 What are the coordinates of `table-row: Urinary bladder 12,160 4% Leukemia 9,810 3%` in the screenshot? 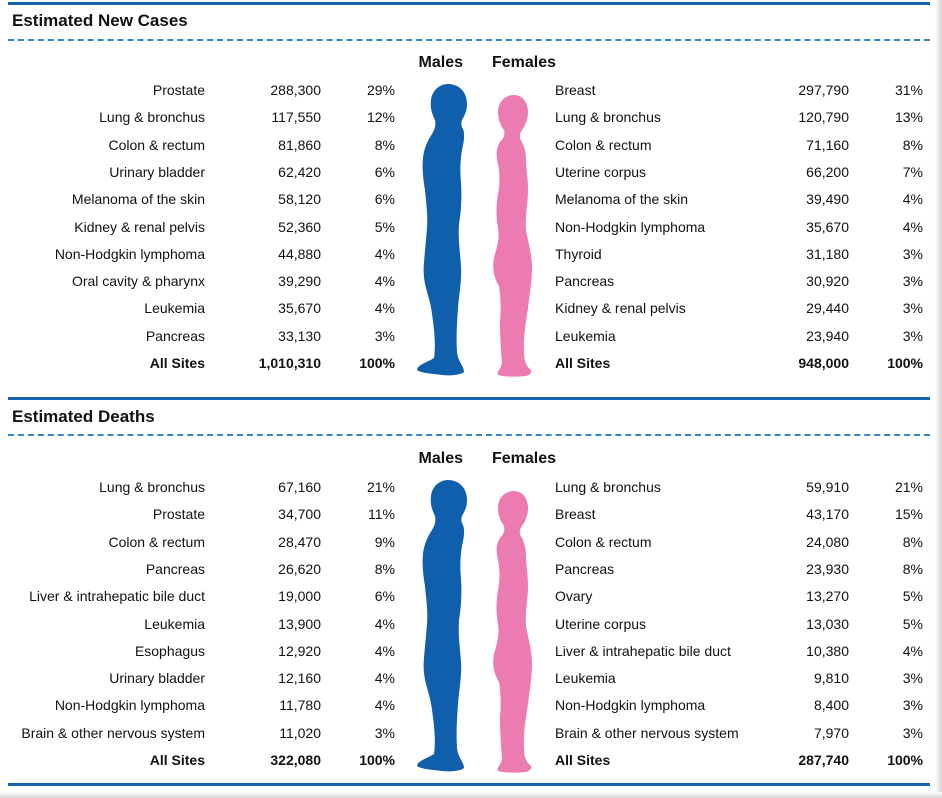 It's located at (471, 678).